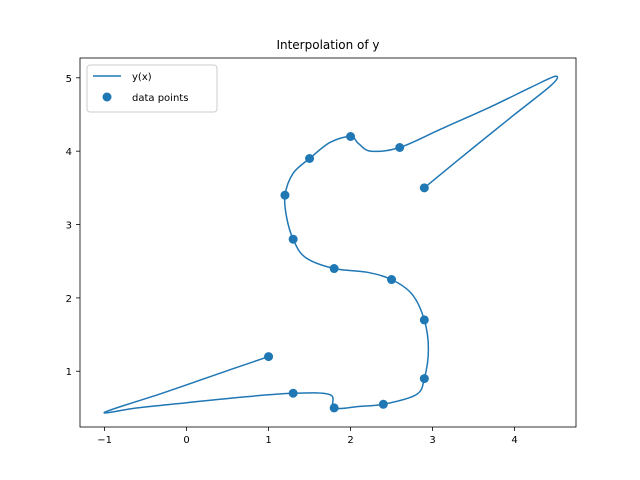 Image resolution: width=640 pixels, height=480 pixels. Describe the element at coordinates (186, 440) in the screenshot. I see `x-tick-label: 0` at that location.